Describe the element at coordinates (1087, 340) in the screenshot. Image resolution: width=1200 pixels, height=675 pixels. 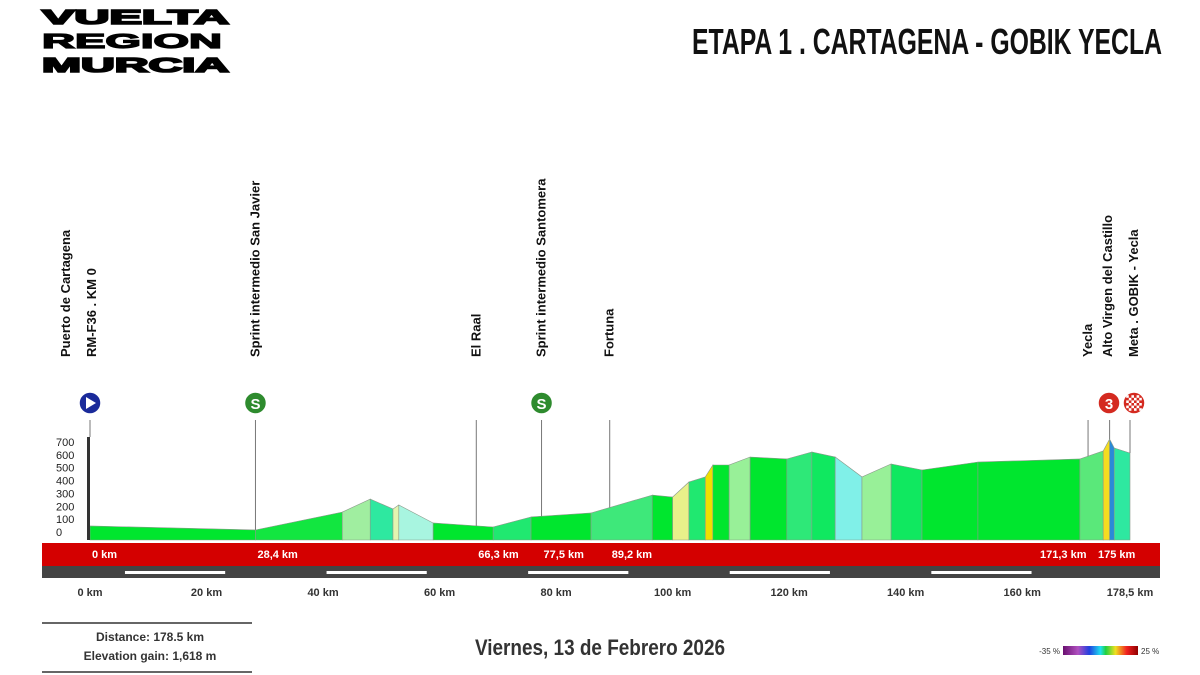
I see `poi-label: Yecla` at that location.